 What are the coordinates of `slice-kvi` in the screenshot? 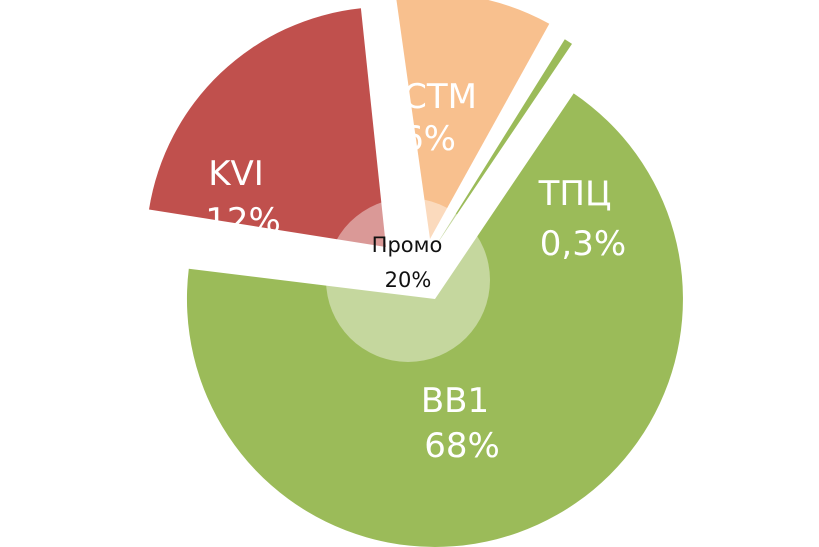 It's located at (267, 127).